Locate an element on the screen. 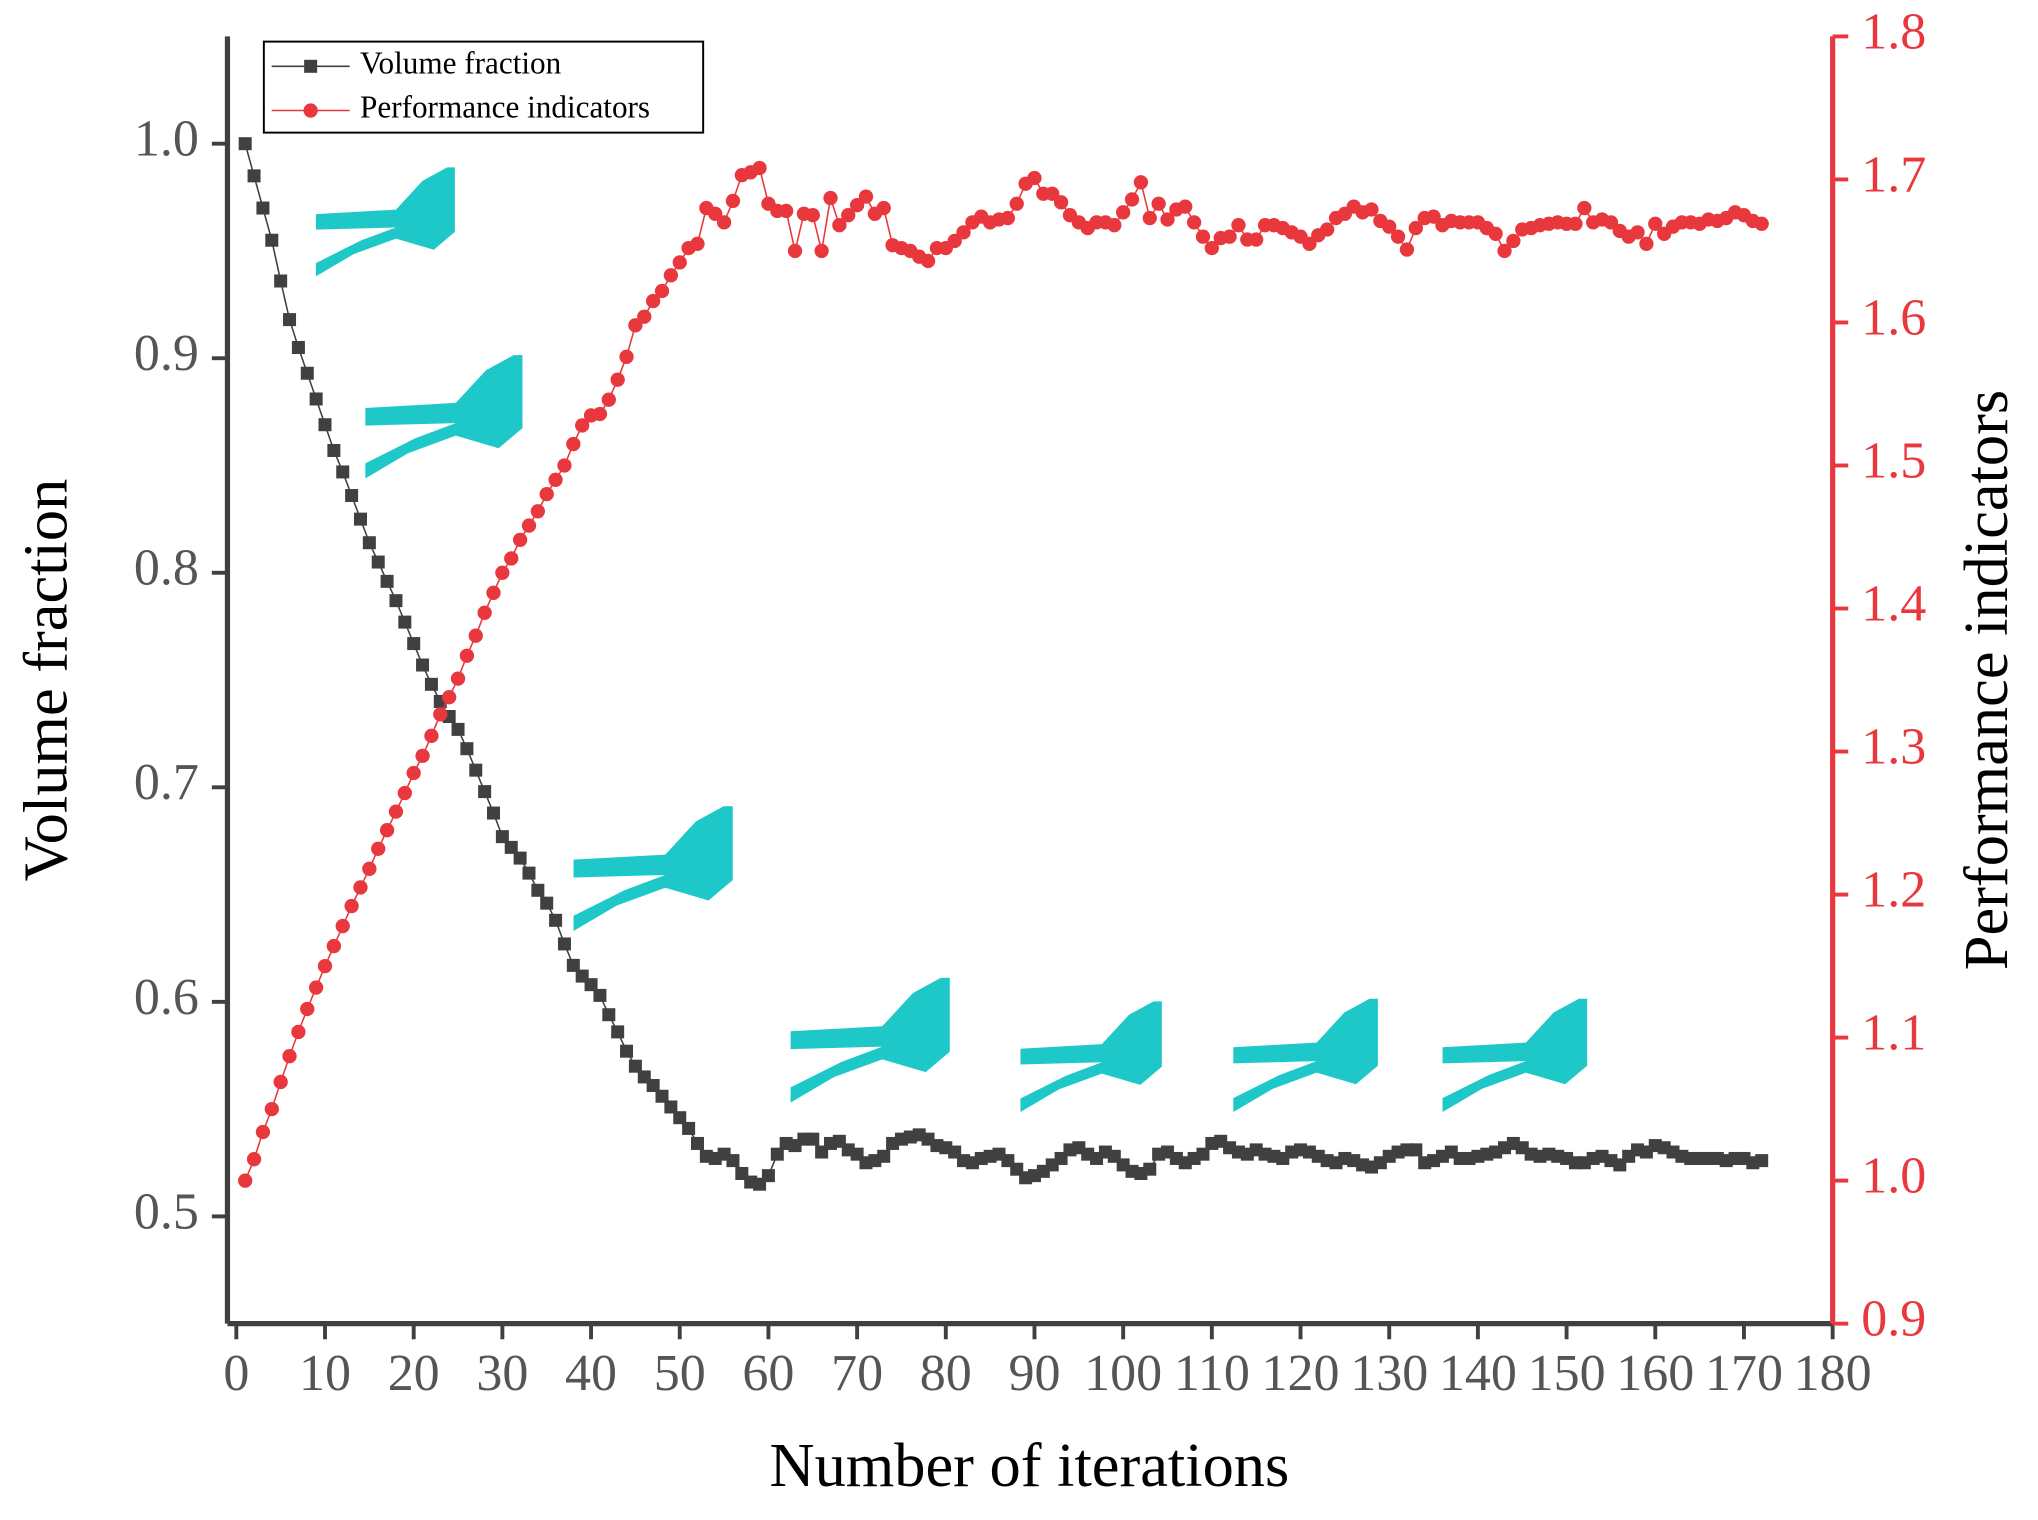  y2-tick-label: 1.6 is located at coordinates (1893, 317).